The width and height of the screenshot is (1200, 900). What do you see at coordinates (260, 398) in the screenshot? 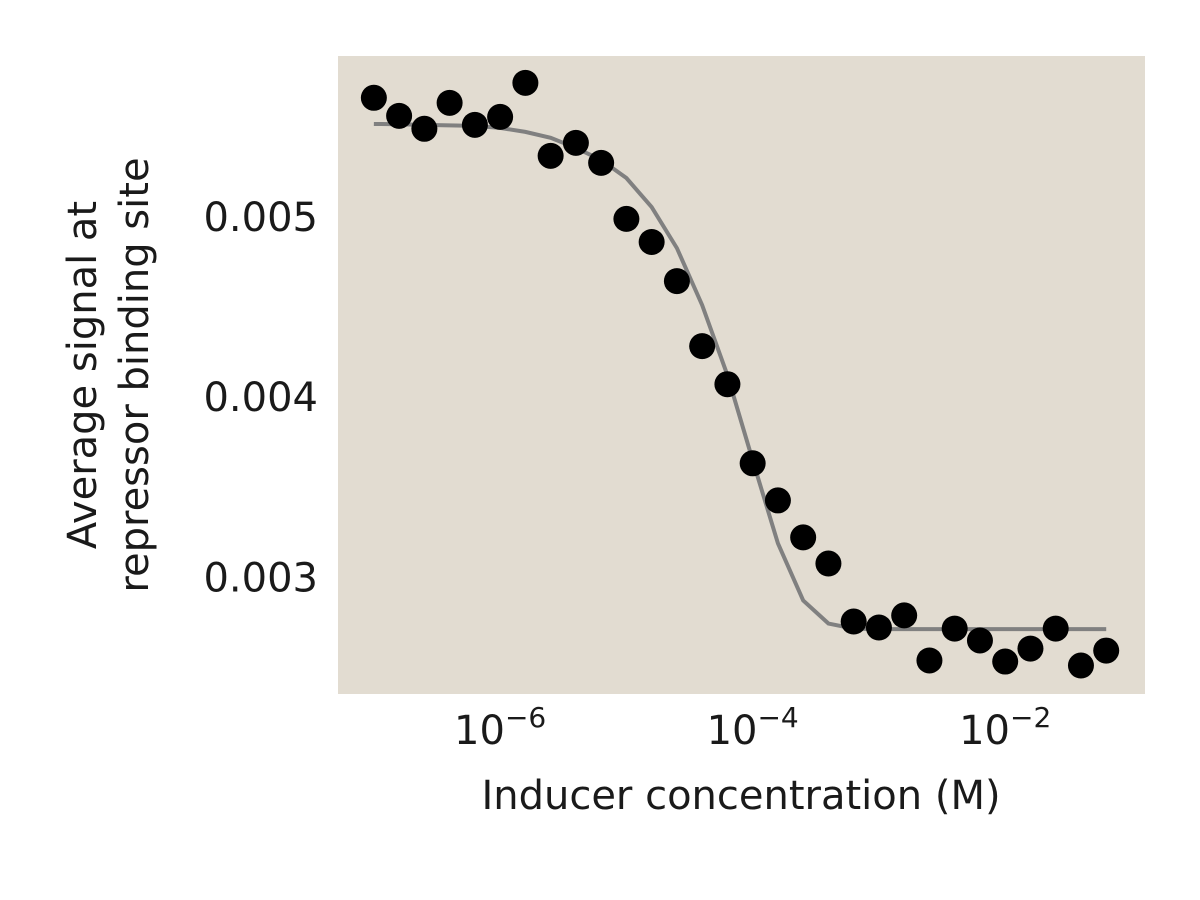
I see `y-tick-label: 0.004` at bounding box center [260, 398].